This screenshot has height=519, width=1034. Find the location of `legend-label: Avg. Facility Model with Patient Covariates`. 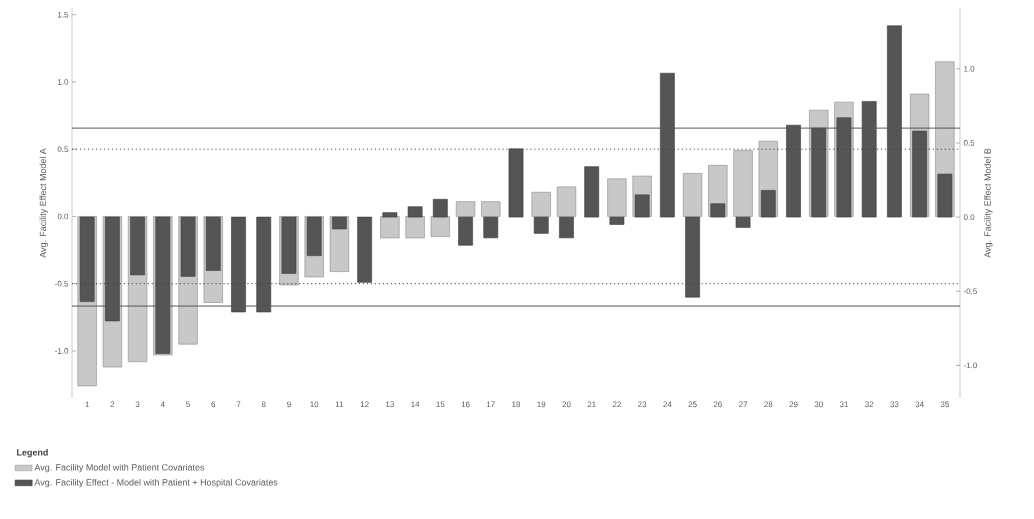

legend-label: Avg. Facility Model with Patient Covariates is located at coordinates (119, 468).